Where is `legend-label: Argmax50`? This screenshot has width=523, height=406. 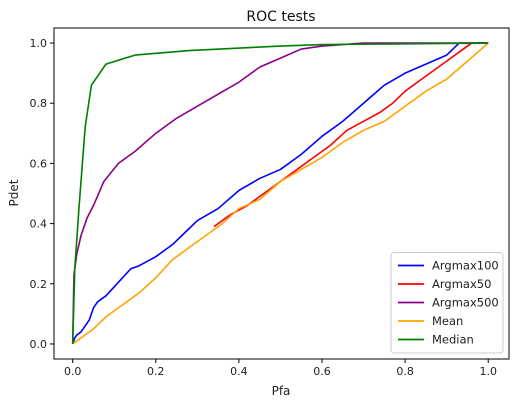 legend-label: Argmax50 is located at coordinates (461, 284).